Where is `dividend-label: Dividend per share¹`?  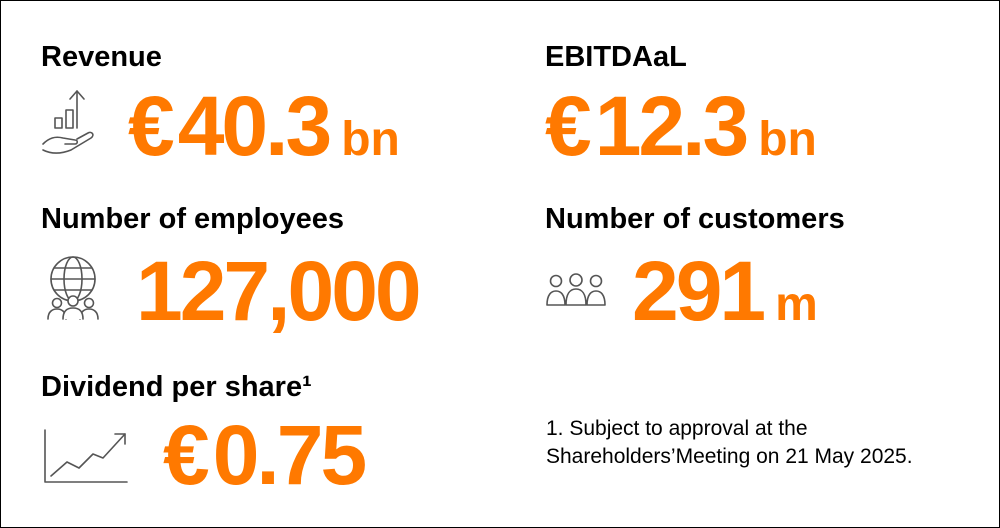 dividend-label: Dividend per share¹ is located at coordinates (176, 387).